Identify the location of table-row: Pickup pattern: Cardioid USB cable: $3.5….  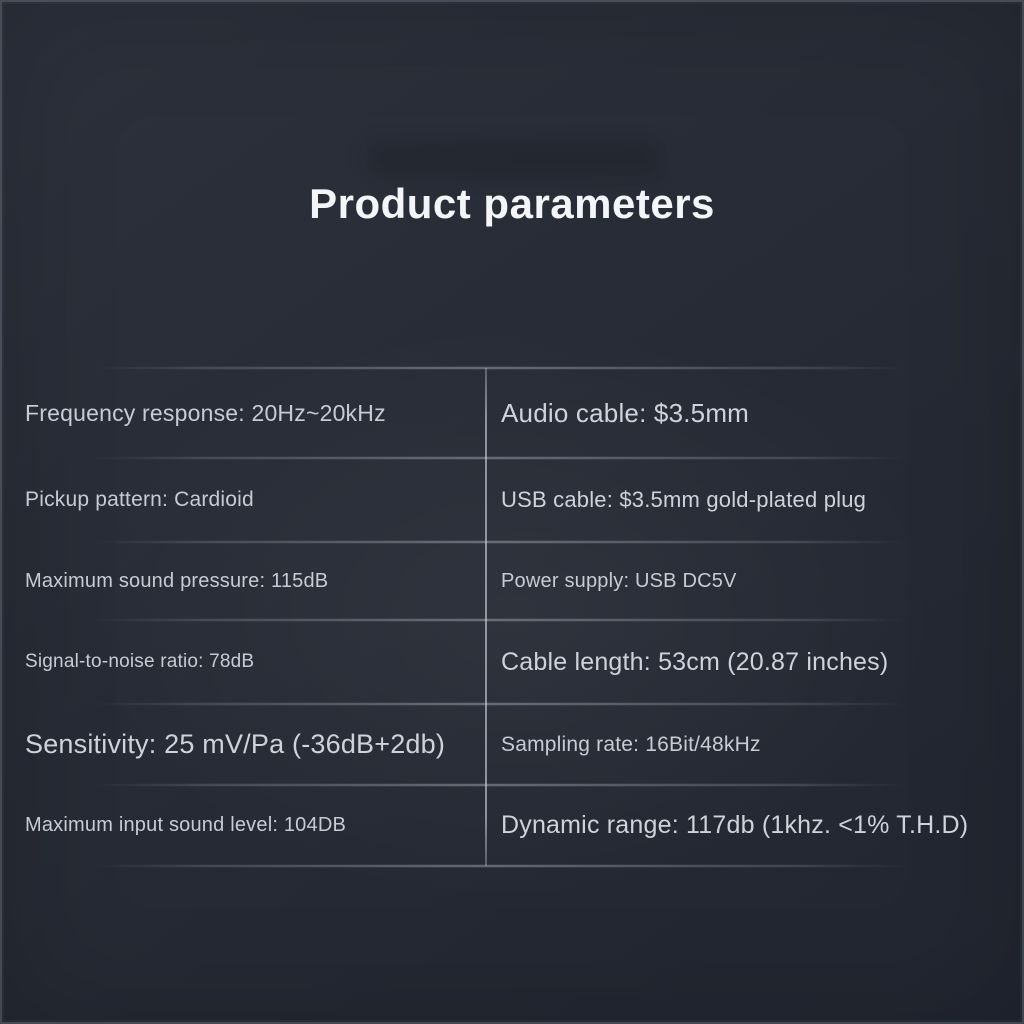
(512, 500).